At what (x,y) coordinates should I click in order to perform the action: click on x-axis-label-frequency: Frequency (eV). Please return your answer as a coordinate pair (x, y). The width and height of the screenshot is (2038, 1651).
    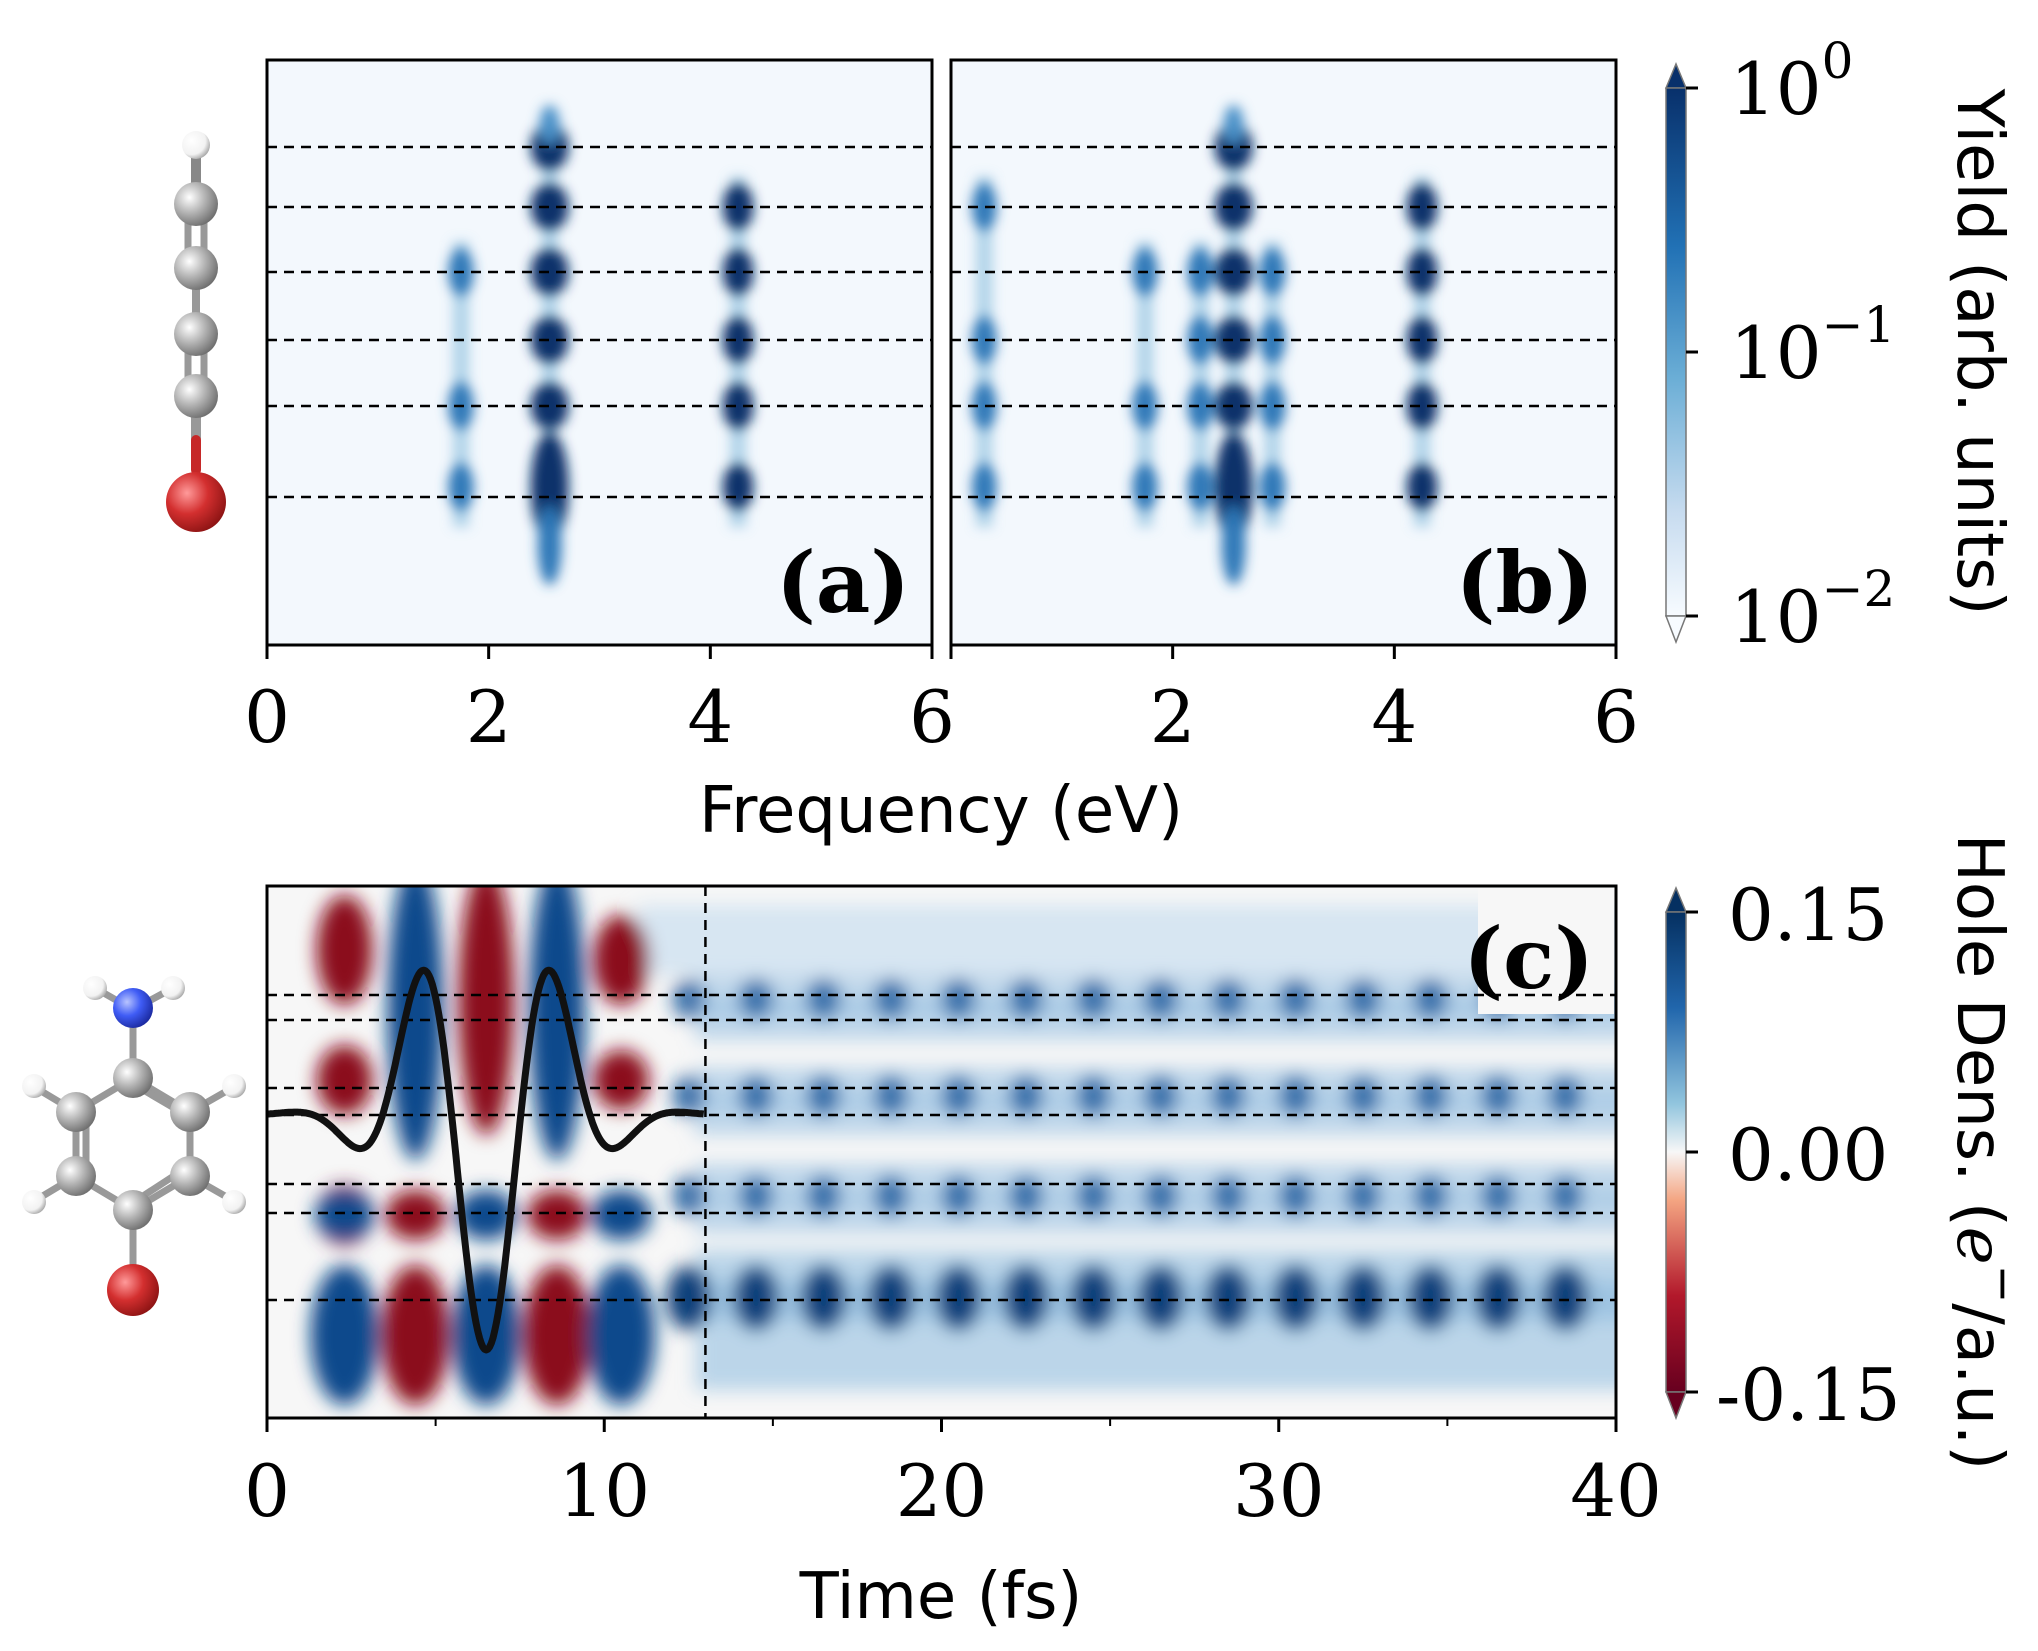
    Looking at the image, I should click on (941, 811).